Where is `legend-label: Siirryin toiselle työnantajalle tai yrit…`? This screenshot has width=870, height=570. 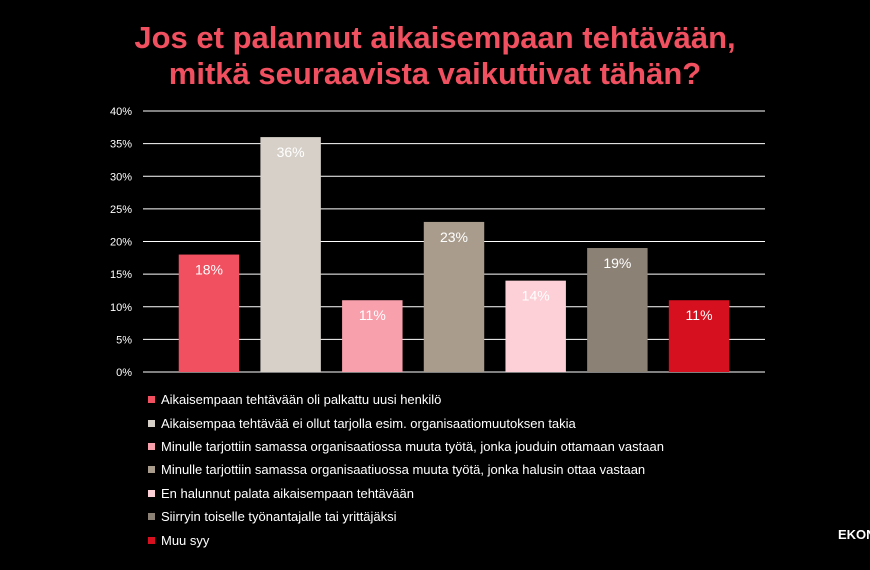 legend-label: Siirryin toiselle työnantajalle tai yrit… is located at coordinates (279, 517).